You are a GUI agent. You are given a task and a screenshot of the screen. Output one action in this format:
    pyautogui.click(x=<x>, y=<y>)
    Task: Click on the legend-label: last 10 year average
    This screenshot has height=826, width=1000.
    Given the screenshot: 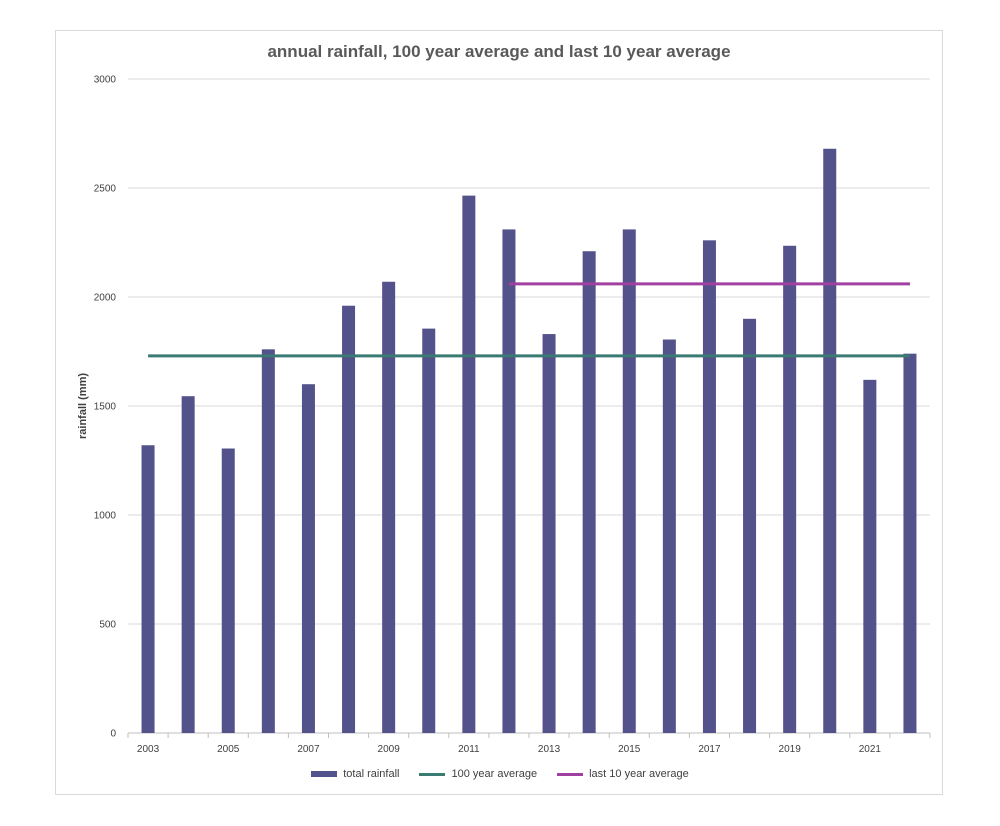 What is the action you would take?
    pyautogui.click(x=639, y=774)
    